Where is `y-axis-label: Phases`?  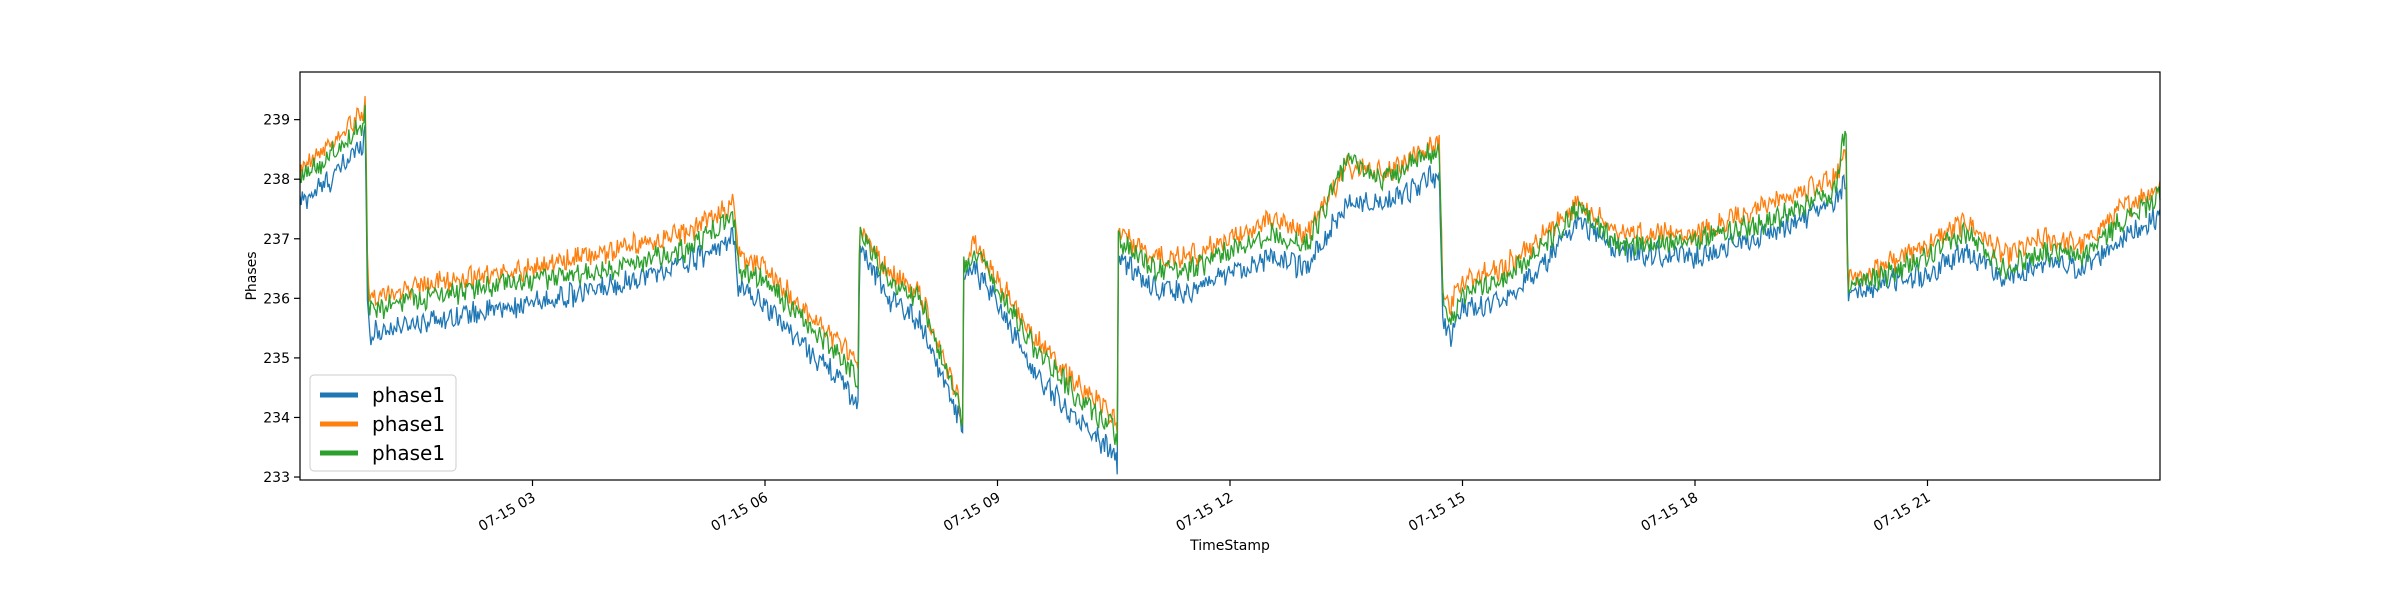
y-axis-label: Phases is located at coordinates (252, 275).